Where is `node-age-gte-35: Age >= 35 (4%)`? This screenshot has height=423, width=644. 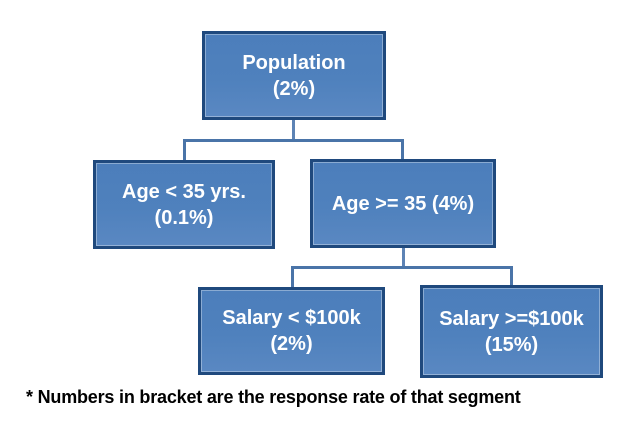 node-age-gte-35: Age >= 35 (4%) is located at coordinates (403, 203).